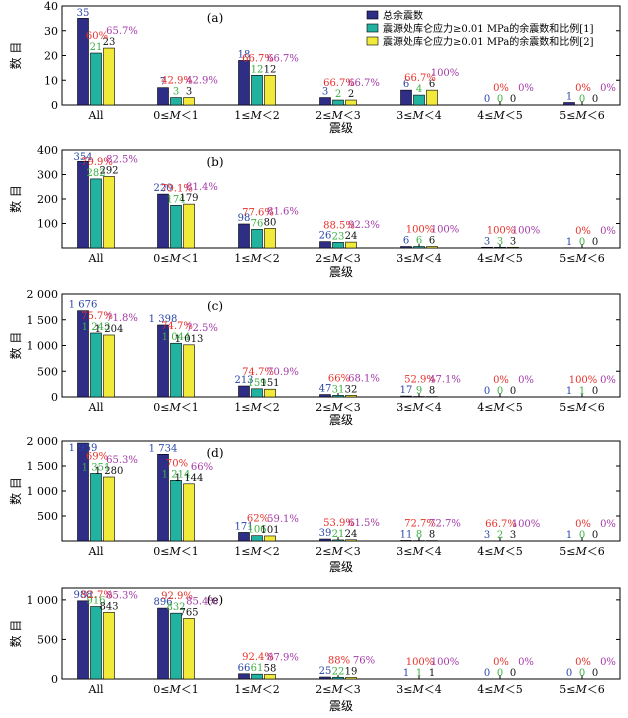  What do you see at coordinates (418, 551) in the screenshot?
I see `x-tick-label: 3≤M＜4` at bounding box center [418, 551].